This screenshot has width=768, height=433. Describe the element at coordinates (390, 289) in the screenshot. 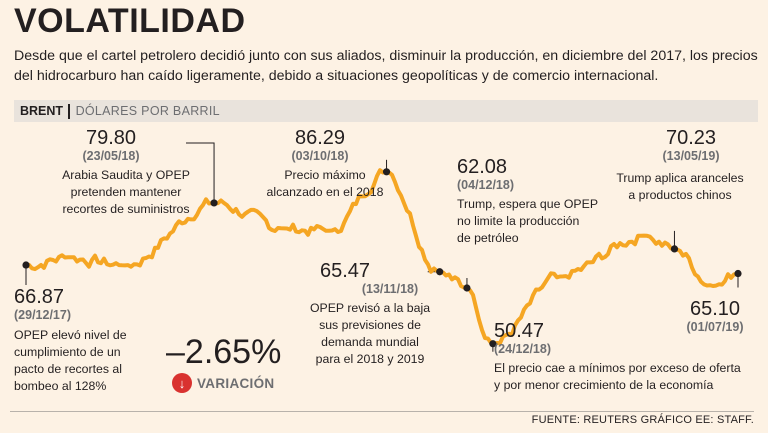

I see `annotation-date: (13/11/18)` at that location.